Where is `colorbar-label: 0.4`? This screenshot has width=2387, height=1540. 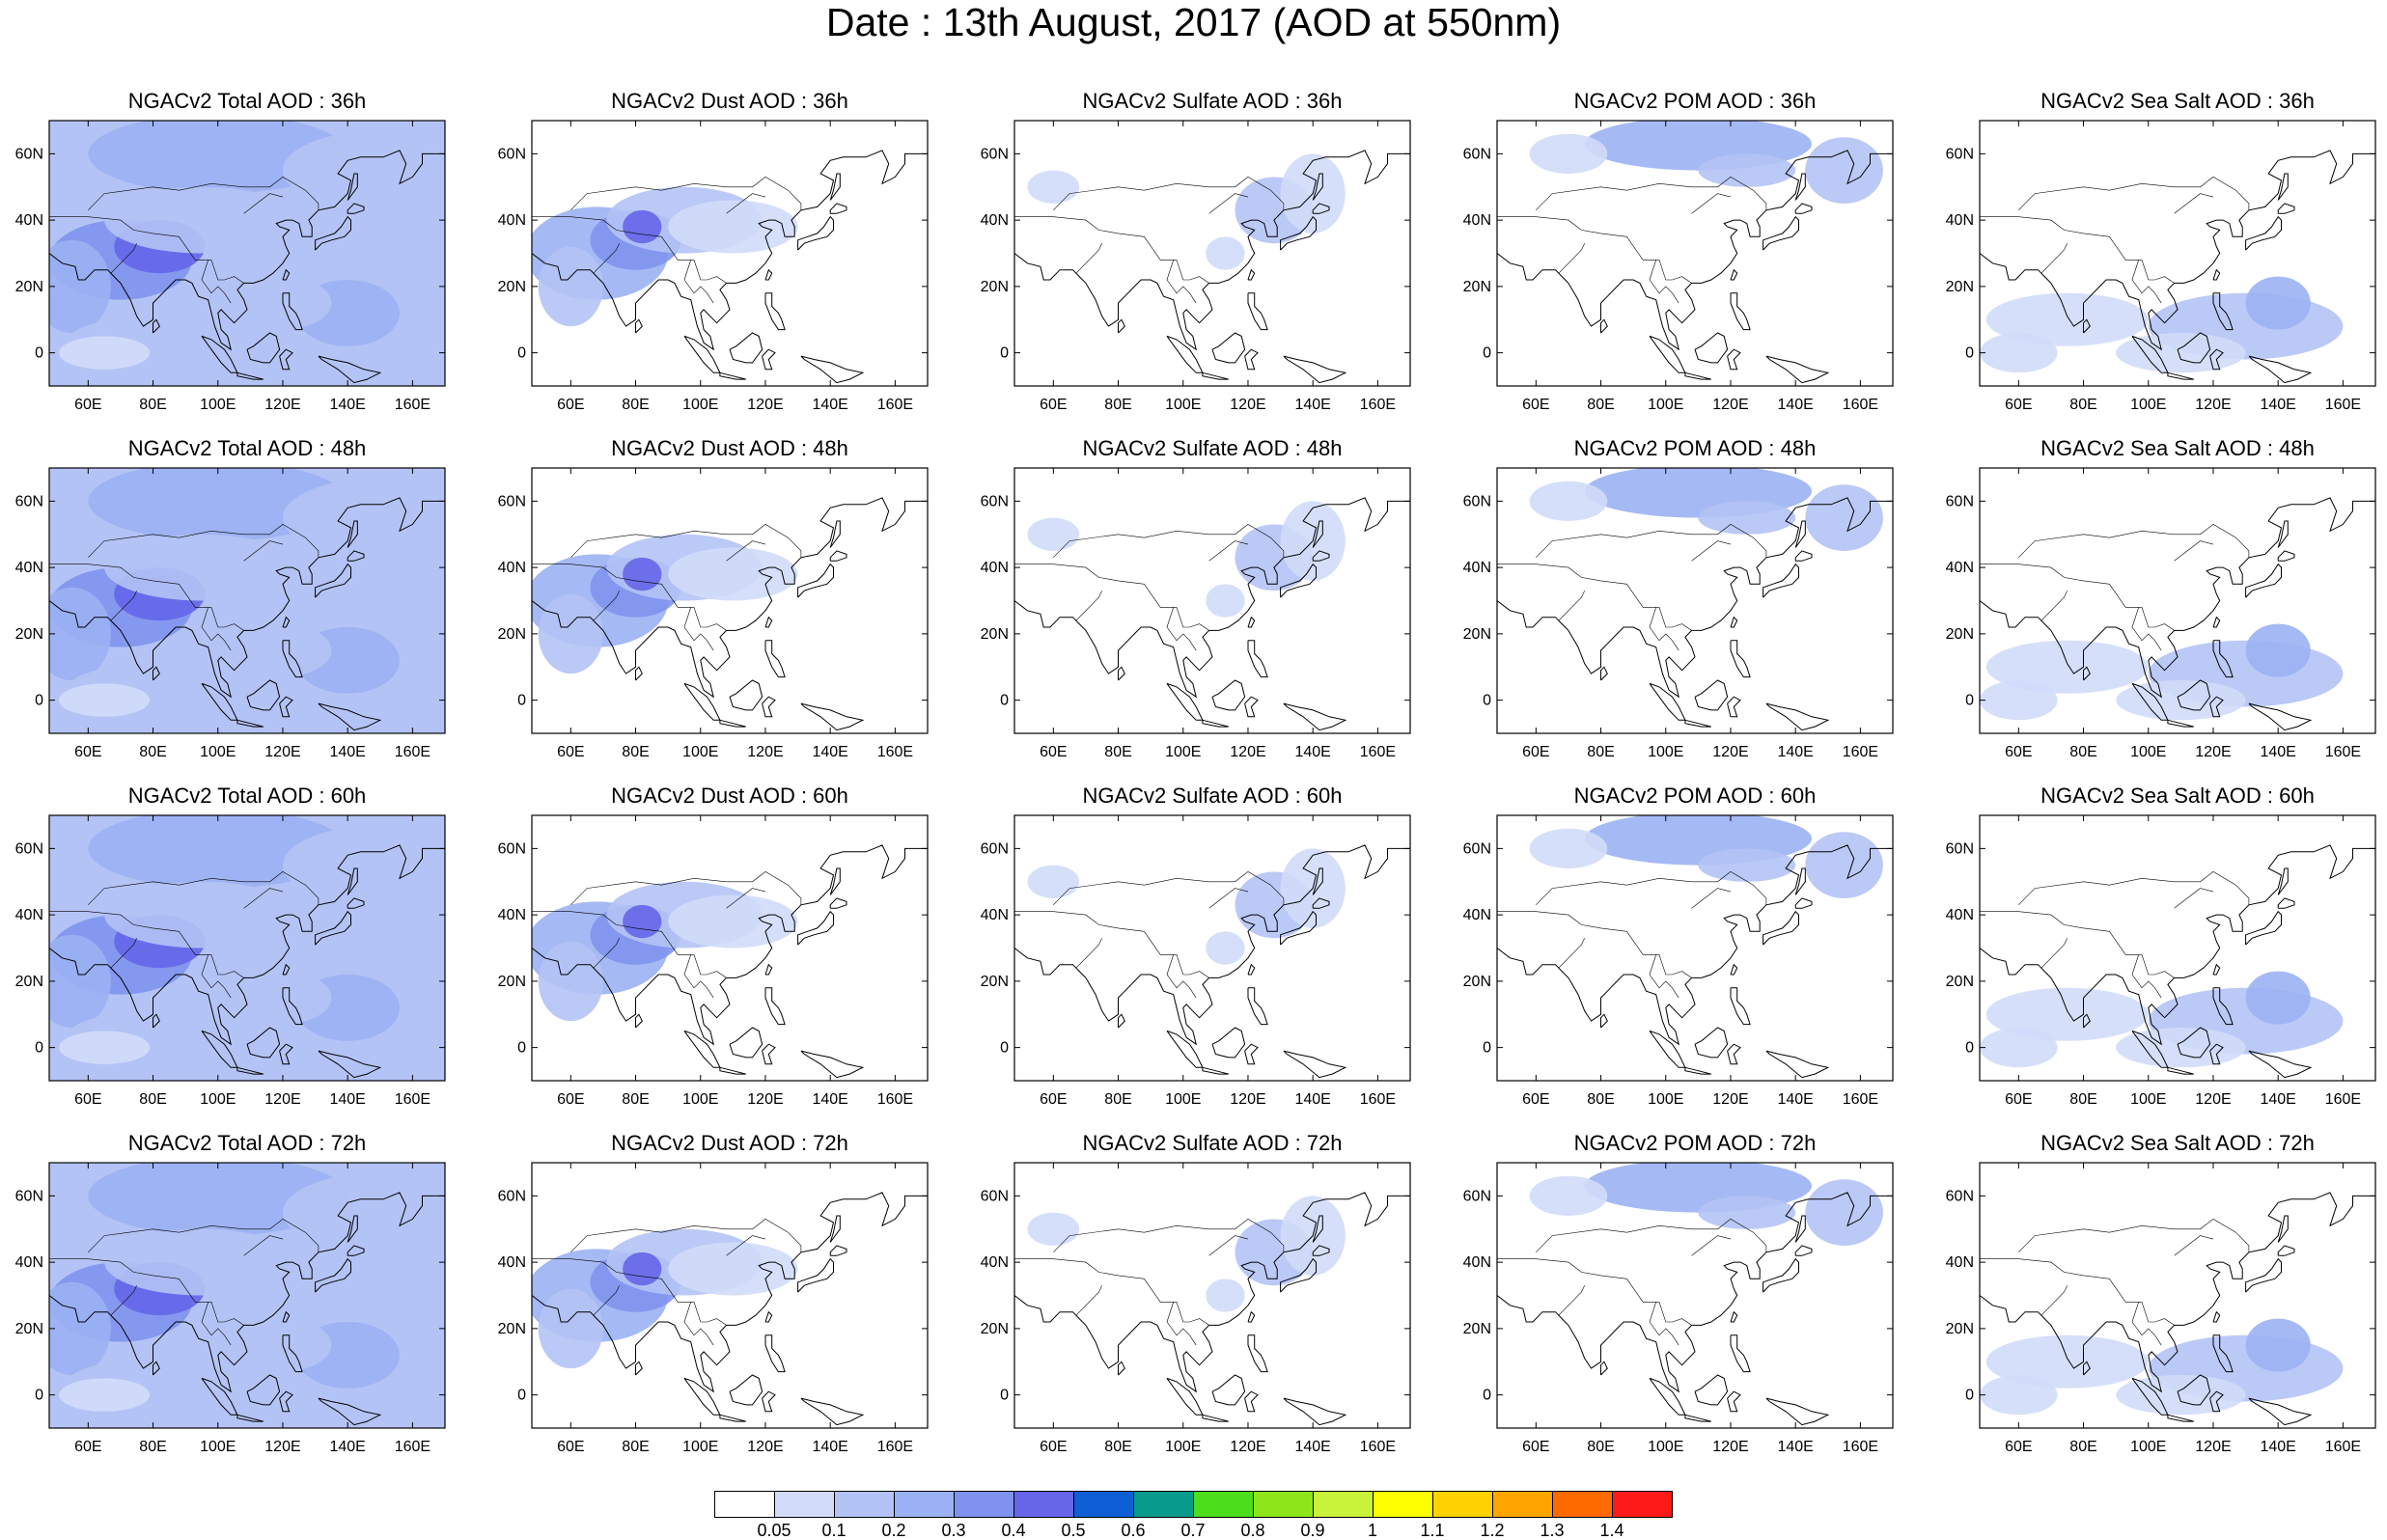
colorbar-label: 0.4 is located at coordinates (1013, 1530).